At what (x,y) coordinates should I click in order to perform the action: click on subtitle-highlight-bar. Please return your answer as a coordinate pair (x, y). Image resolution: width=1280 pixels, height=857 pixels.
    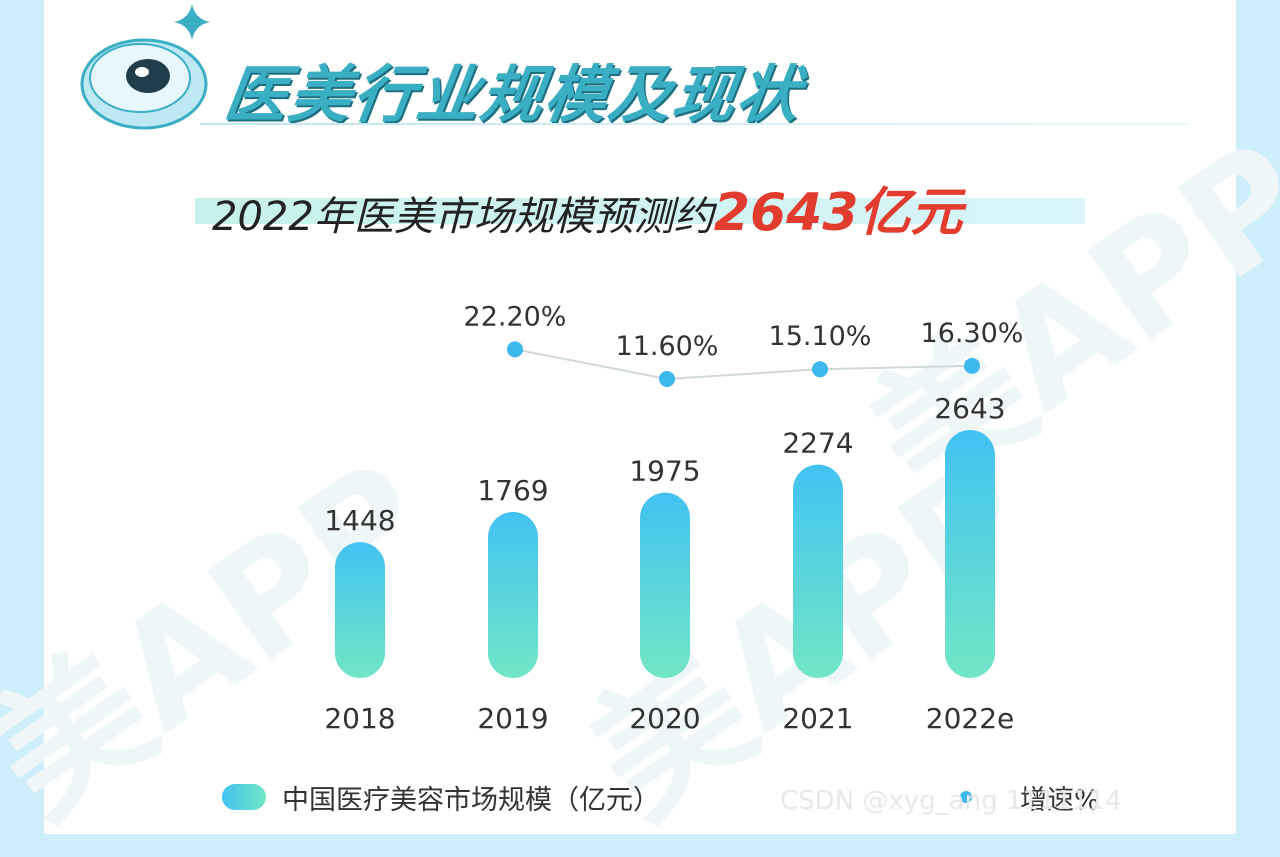
    Looking at the image, I should click on (640, 211).